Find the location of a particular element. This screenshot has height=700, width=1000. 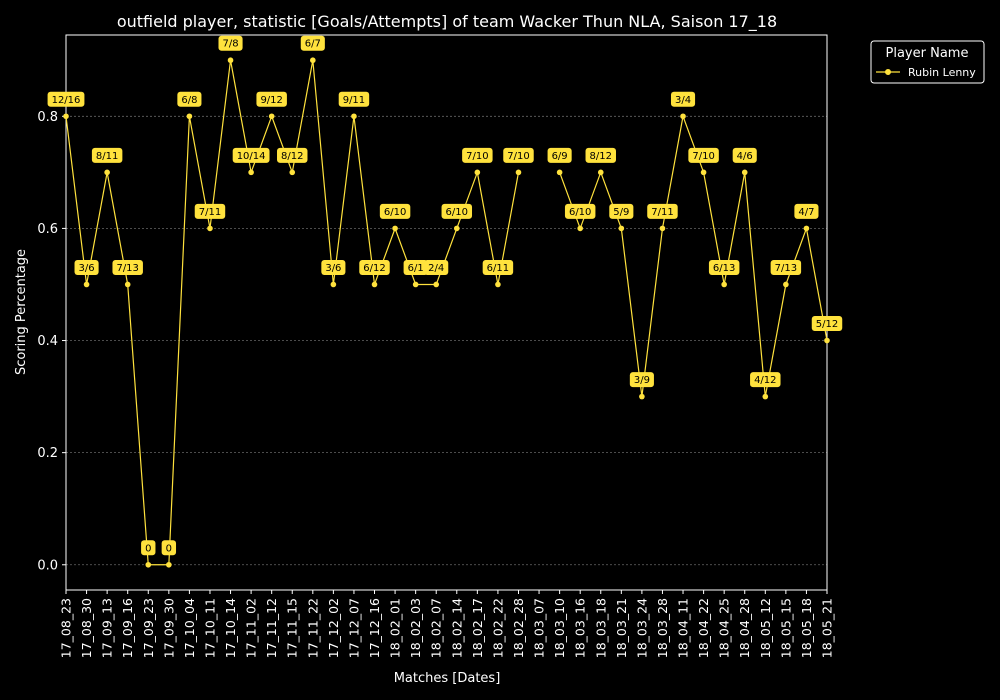

x-tick-label: 18_02_17 is located at coordinates (477, 628).